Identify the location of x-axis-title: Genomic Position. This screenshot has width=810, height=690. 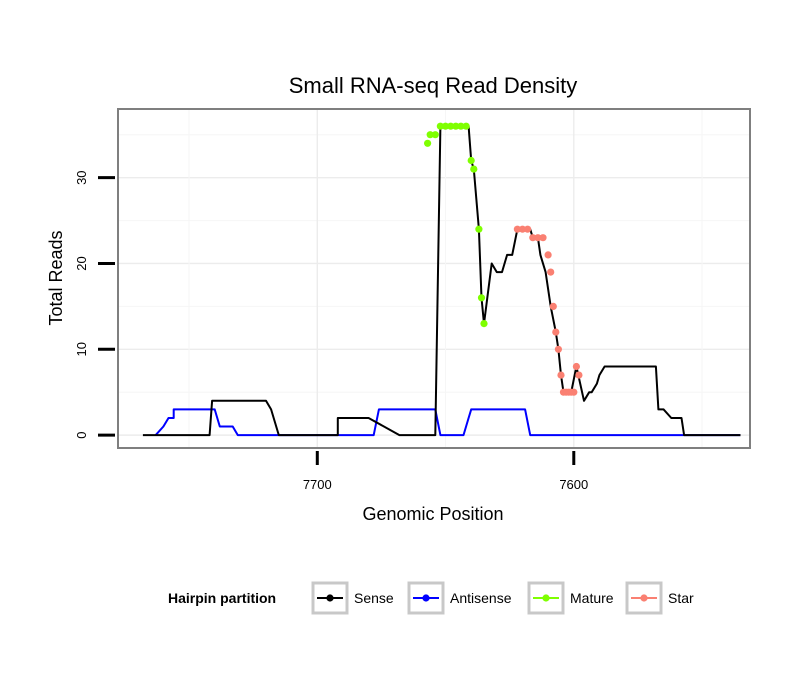
(432, 514).